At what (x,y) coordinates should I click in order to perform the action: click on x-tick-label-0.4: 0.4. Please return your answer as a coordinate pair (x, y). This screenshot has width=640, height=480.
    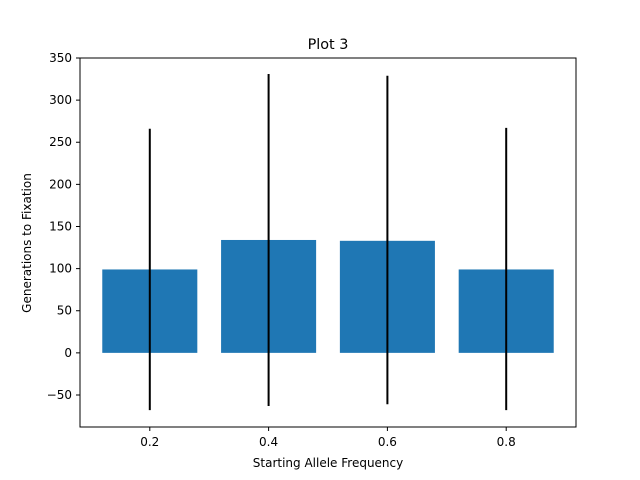
    Looking at the image, I should click on (268, 442).